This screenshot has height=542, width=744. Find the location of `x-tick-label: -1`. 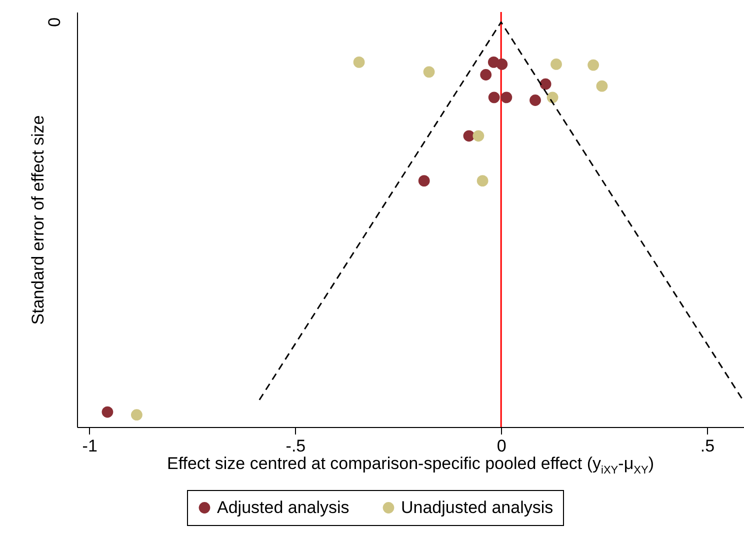

x-tick-label: -1 is located at coordinates (90, 446).